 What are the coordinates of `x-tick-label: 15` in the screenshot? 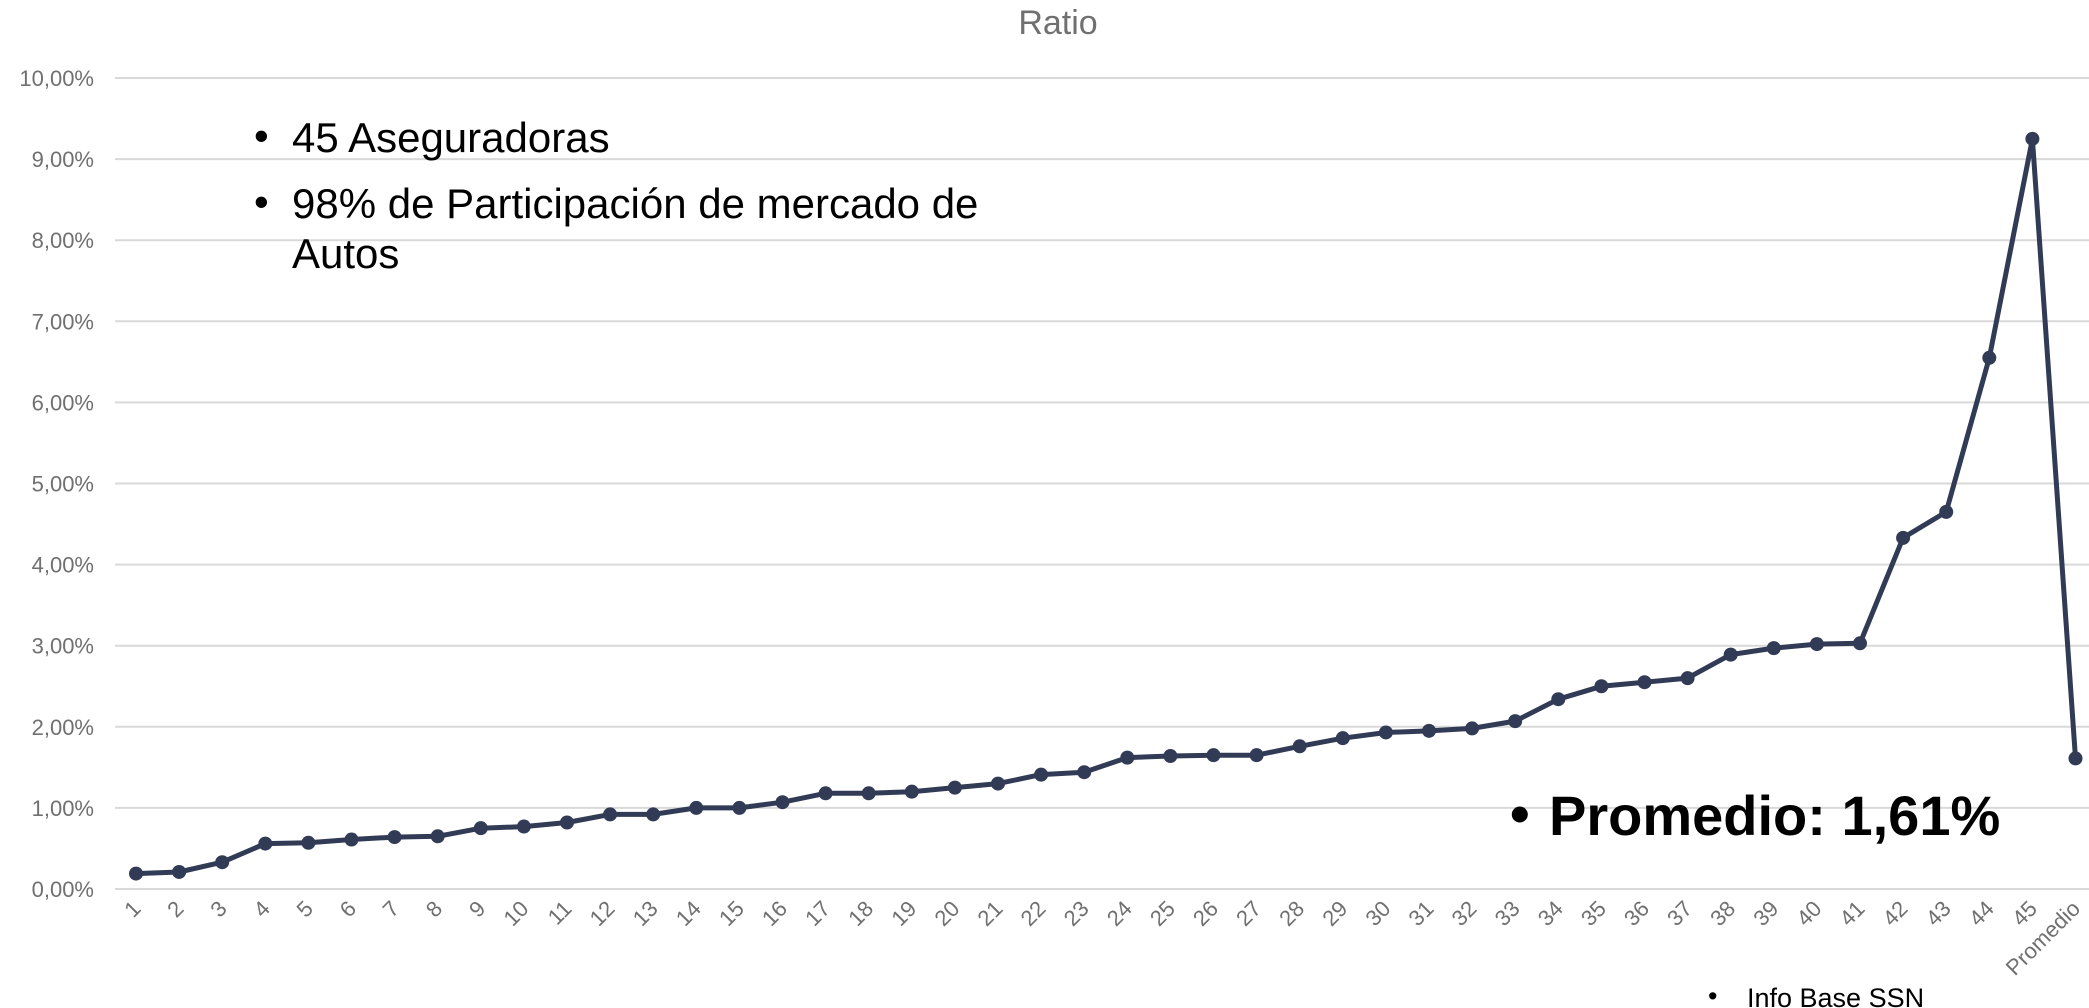 It's located at (731, 913).